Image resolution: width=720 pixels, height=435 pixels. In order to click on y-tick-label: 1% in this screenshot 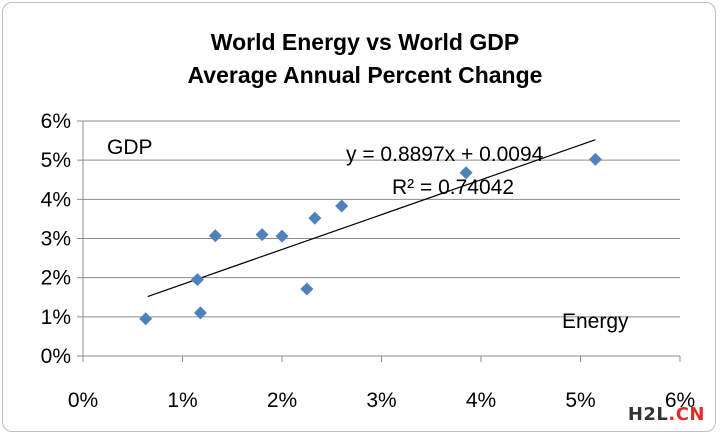, I will do `click(56, 317)`.